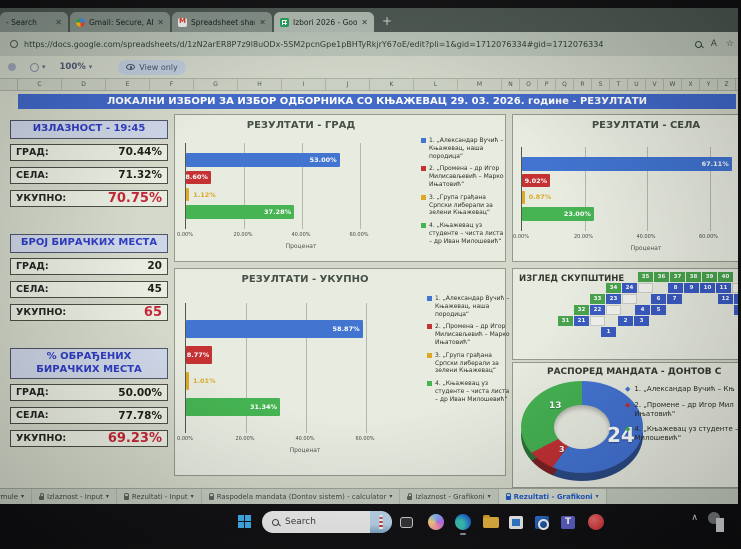  Describe the element at coordinates (555, 406) in the screenshot. I see `donut-value-green: 13` at that location.